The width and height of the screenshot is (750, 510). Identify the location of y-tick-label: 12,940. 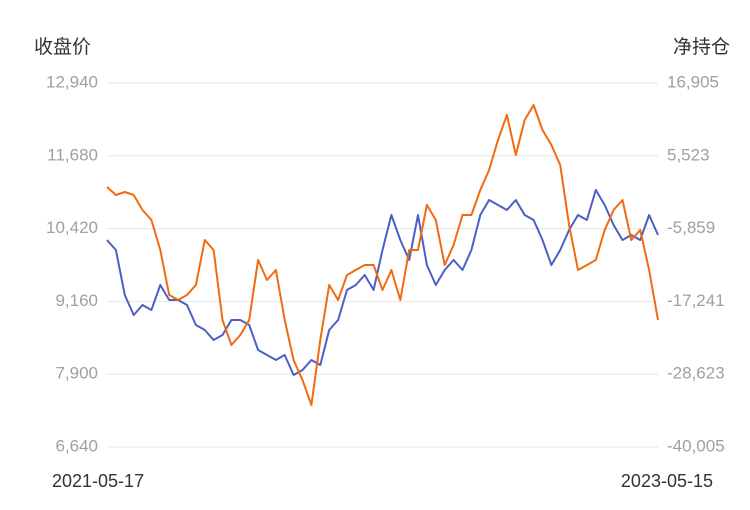
(72, 81).